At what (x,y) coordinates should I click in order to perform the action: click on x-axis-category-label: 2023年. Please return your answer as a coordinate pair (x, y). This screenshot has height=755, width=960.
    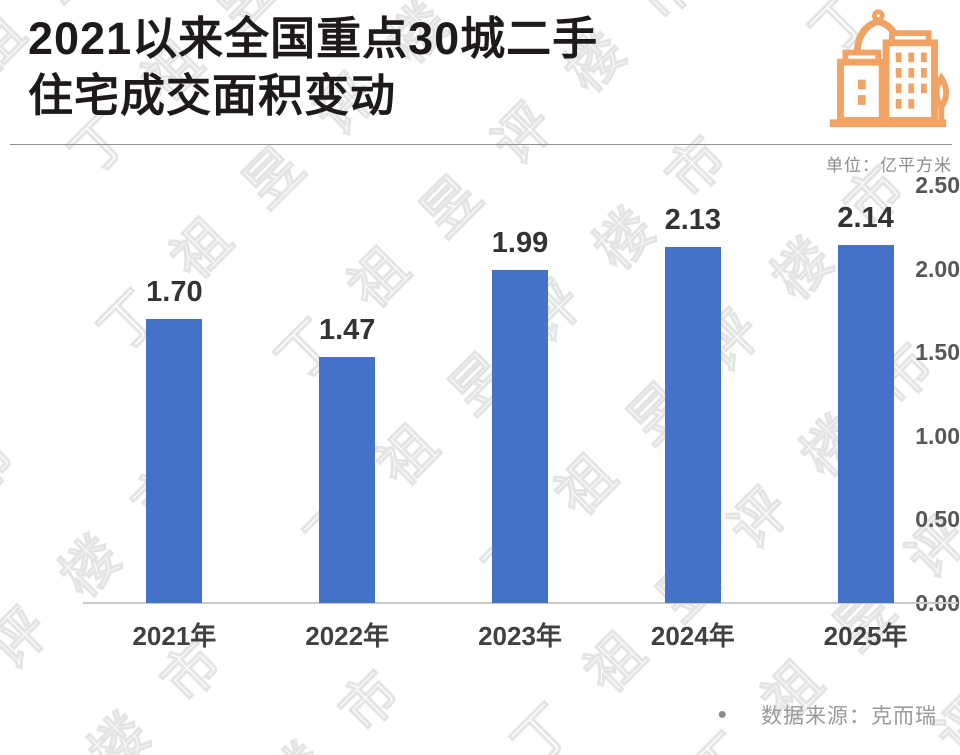
    Looking at the image, I should click on (520, 636).